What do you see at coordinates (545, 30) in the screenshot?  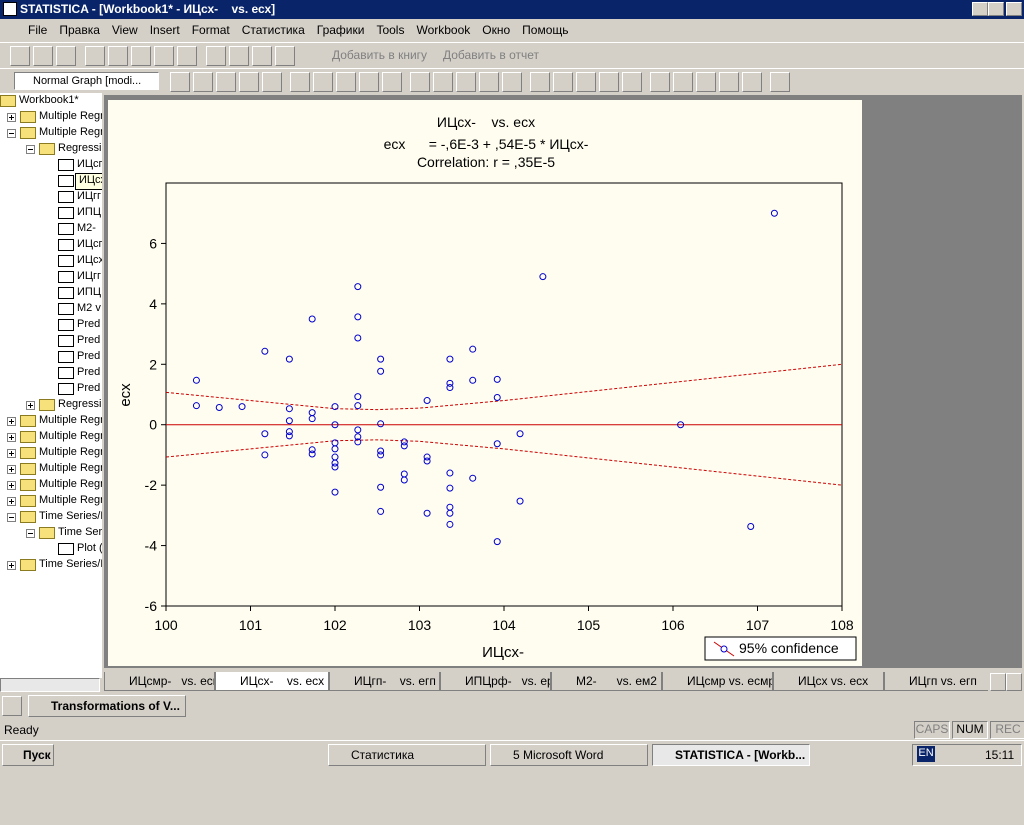 I see `menu-item: Помощь` at bounding box center [545, 30].